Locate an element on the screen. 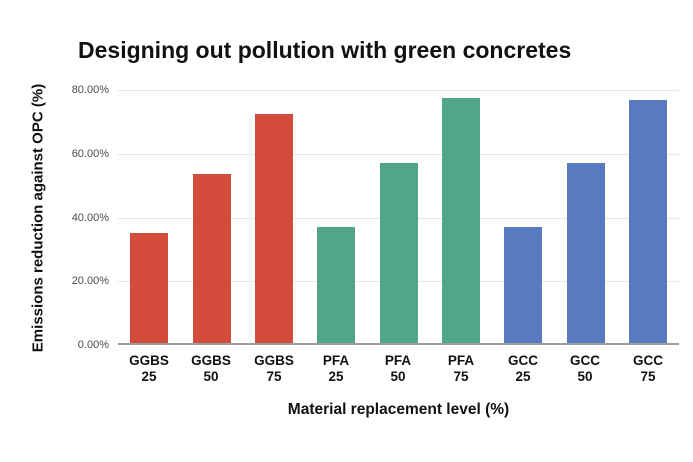  x-tick-label: PFA 50 is located at coordinates (398, 368).